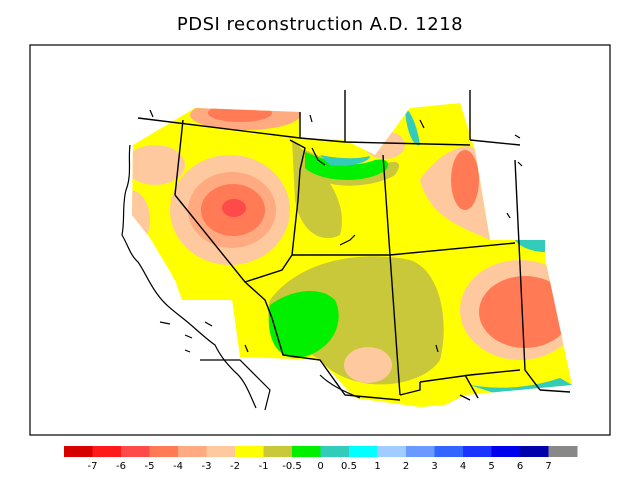  Describe the element at coordinates (377, 466) in the screenshot. I see `legend-tick-label: 1` at that location.